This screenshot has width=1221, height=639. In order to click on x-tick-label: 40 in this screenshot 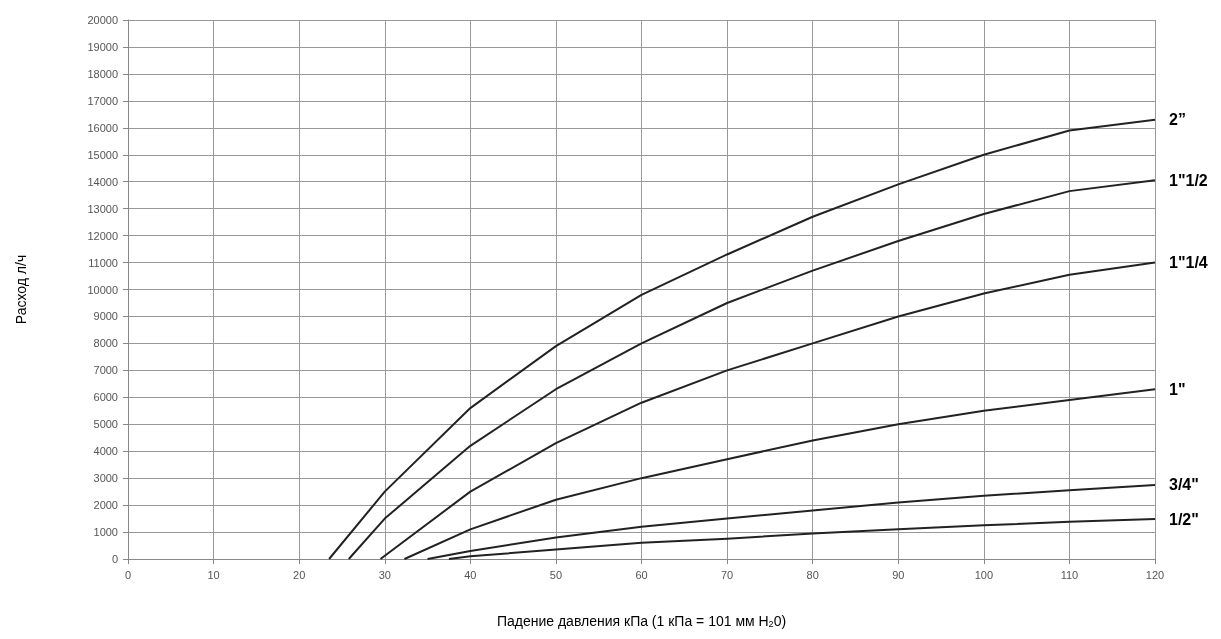, I will do `click(470, 574)`.